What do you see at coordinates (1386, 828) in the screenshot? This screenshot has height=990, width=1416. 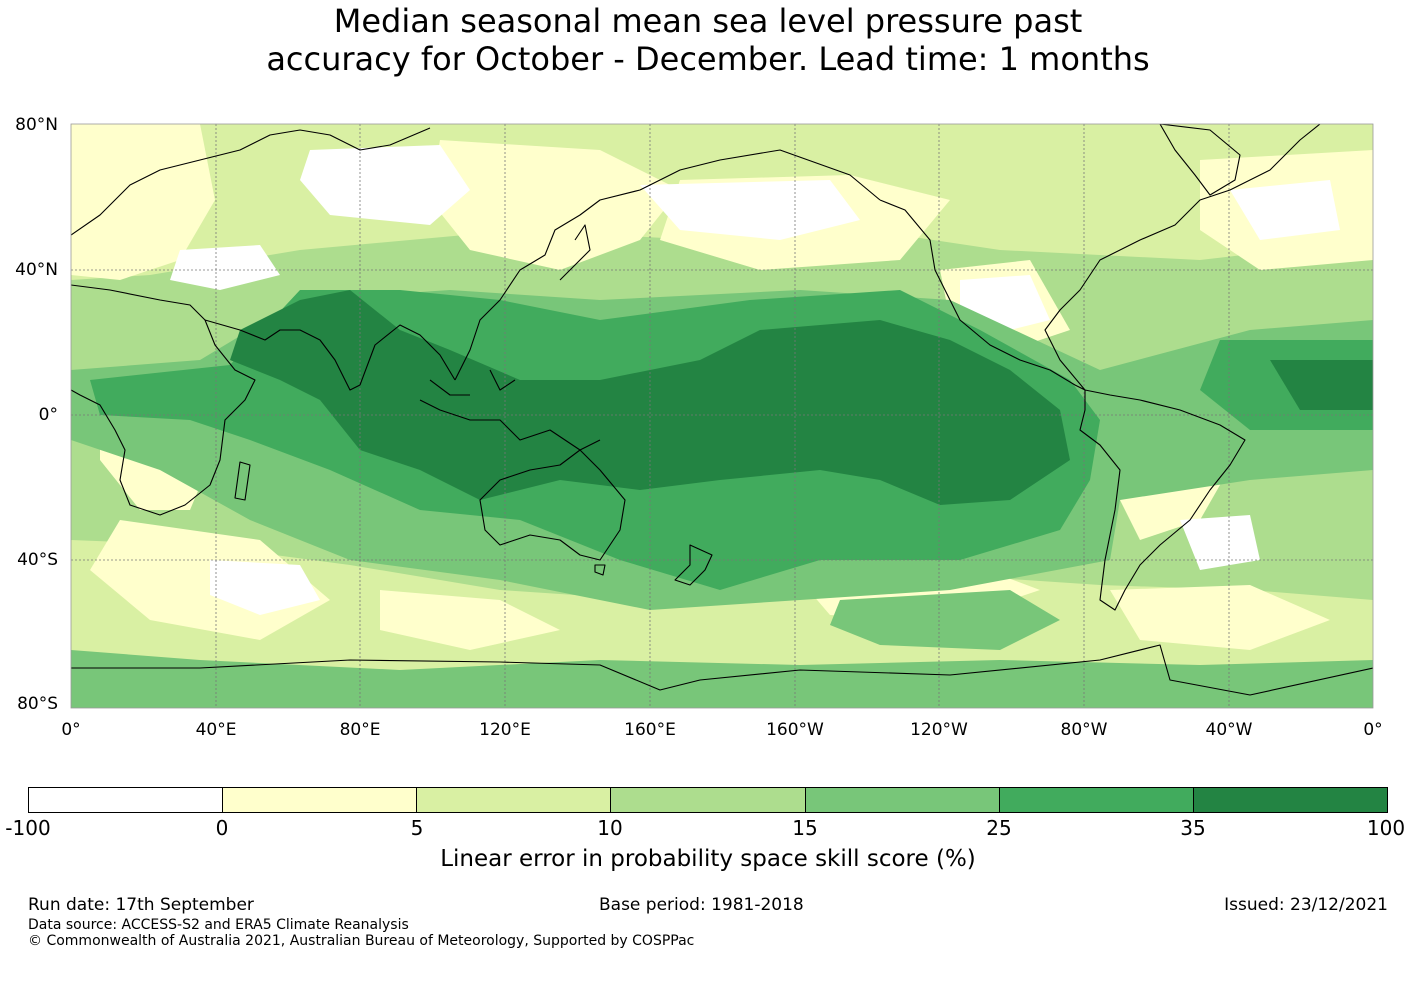 I see `colorbar-tick: 100` at bounding box center [1386, 828].